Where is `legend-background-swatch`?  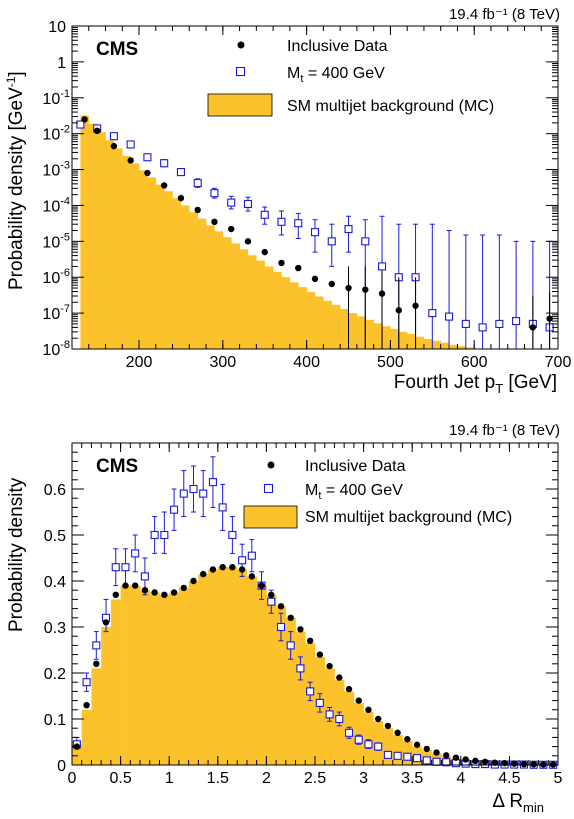 legend-background-swatch is located at coordinates (240, 105).